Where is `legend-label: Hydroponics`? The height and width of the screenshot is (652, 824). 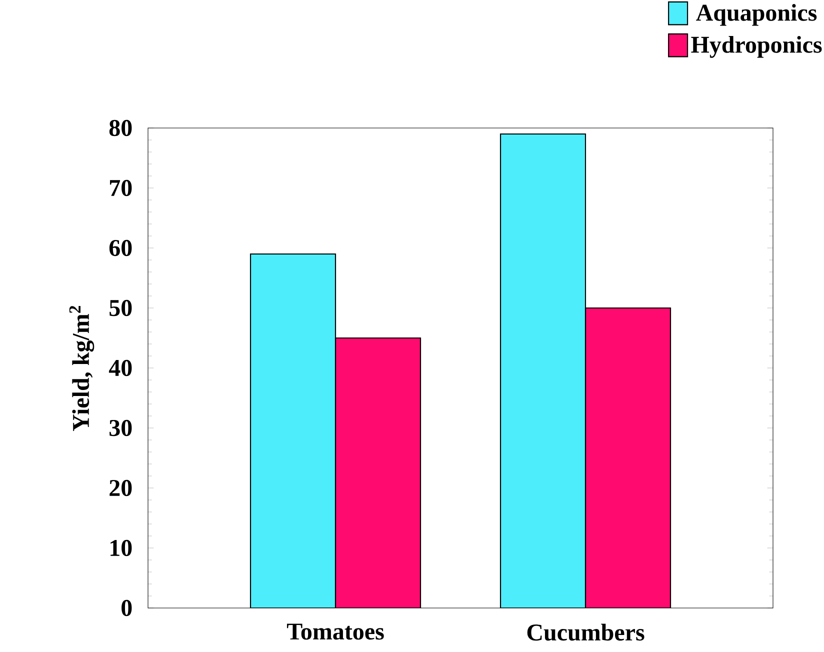
legend-label: Hydroponics is located at coordinates (756, 47).